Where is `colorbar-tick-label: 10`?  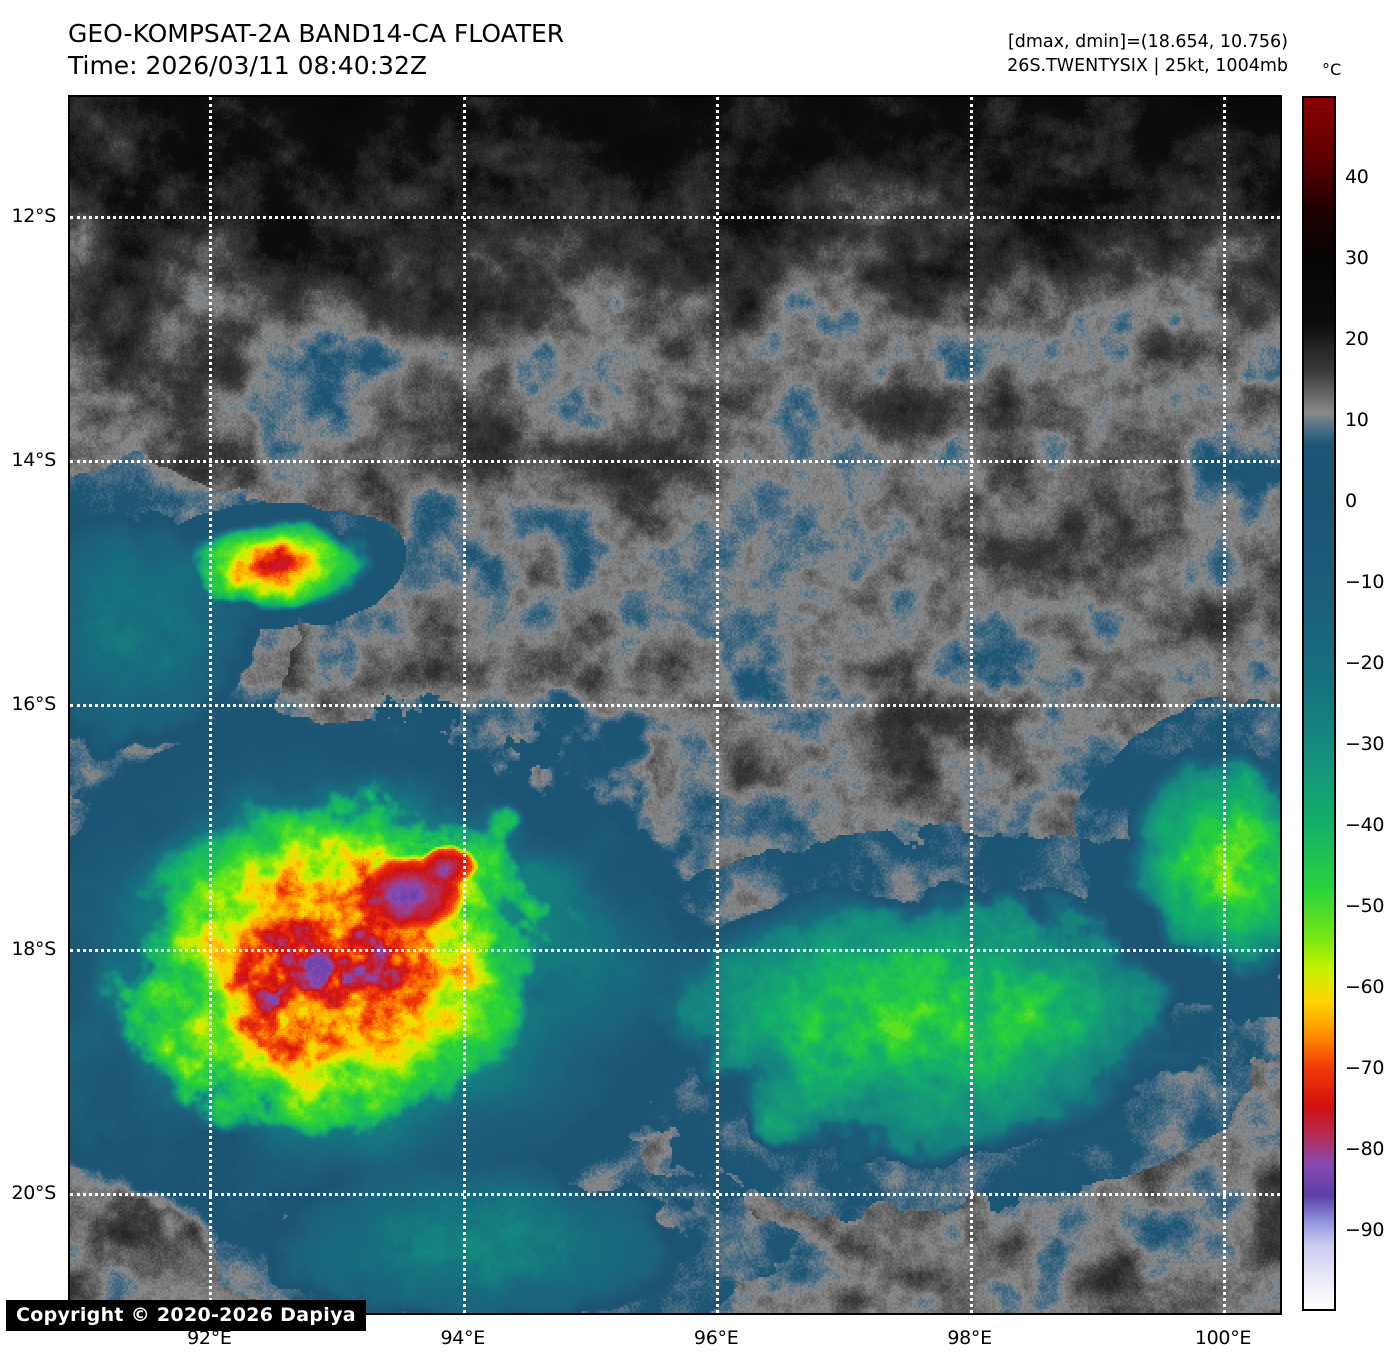 colorbar-tick-label: 10 is located at coordinates (1357, 420).